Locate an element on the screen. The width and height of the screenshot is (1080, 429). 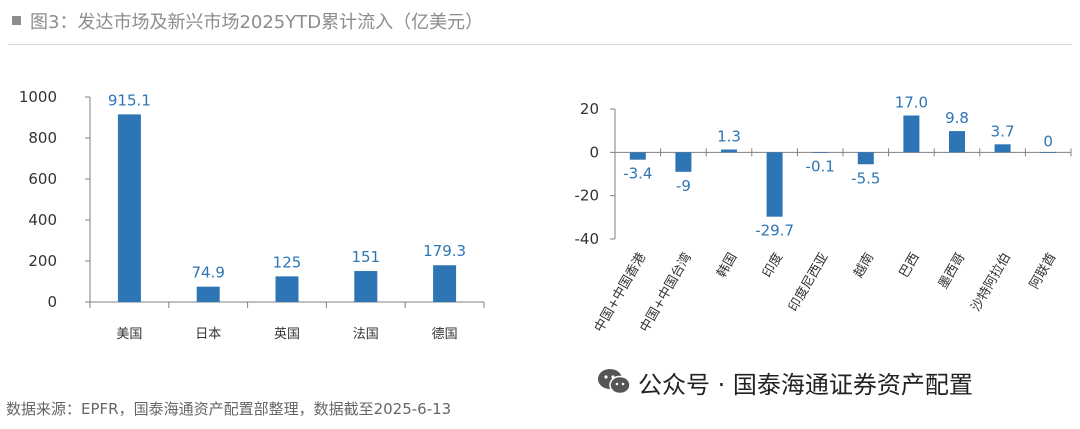
data-label: 151 is located at coordinates (365, 257).